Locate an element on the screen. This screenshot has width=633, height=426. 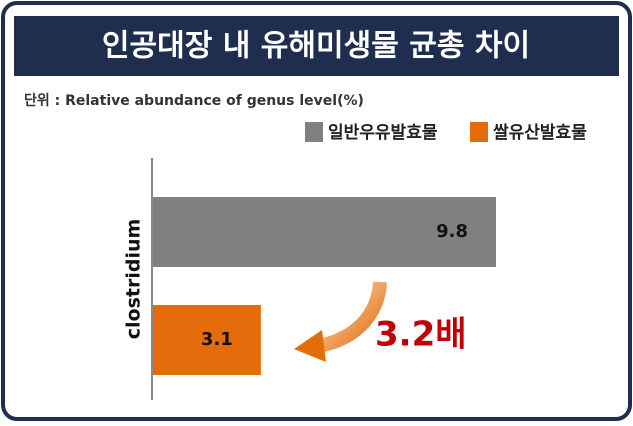
legend-label: 일반우유발효물 is located at coordinates (383, 133).